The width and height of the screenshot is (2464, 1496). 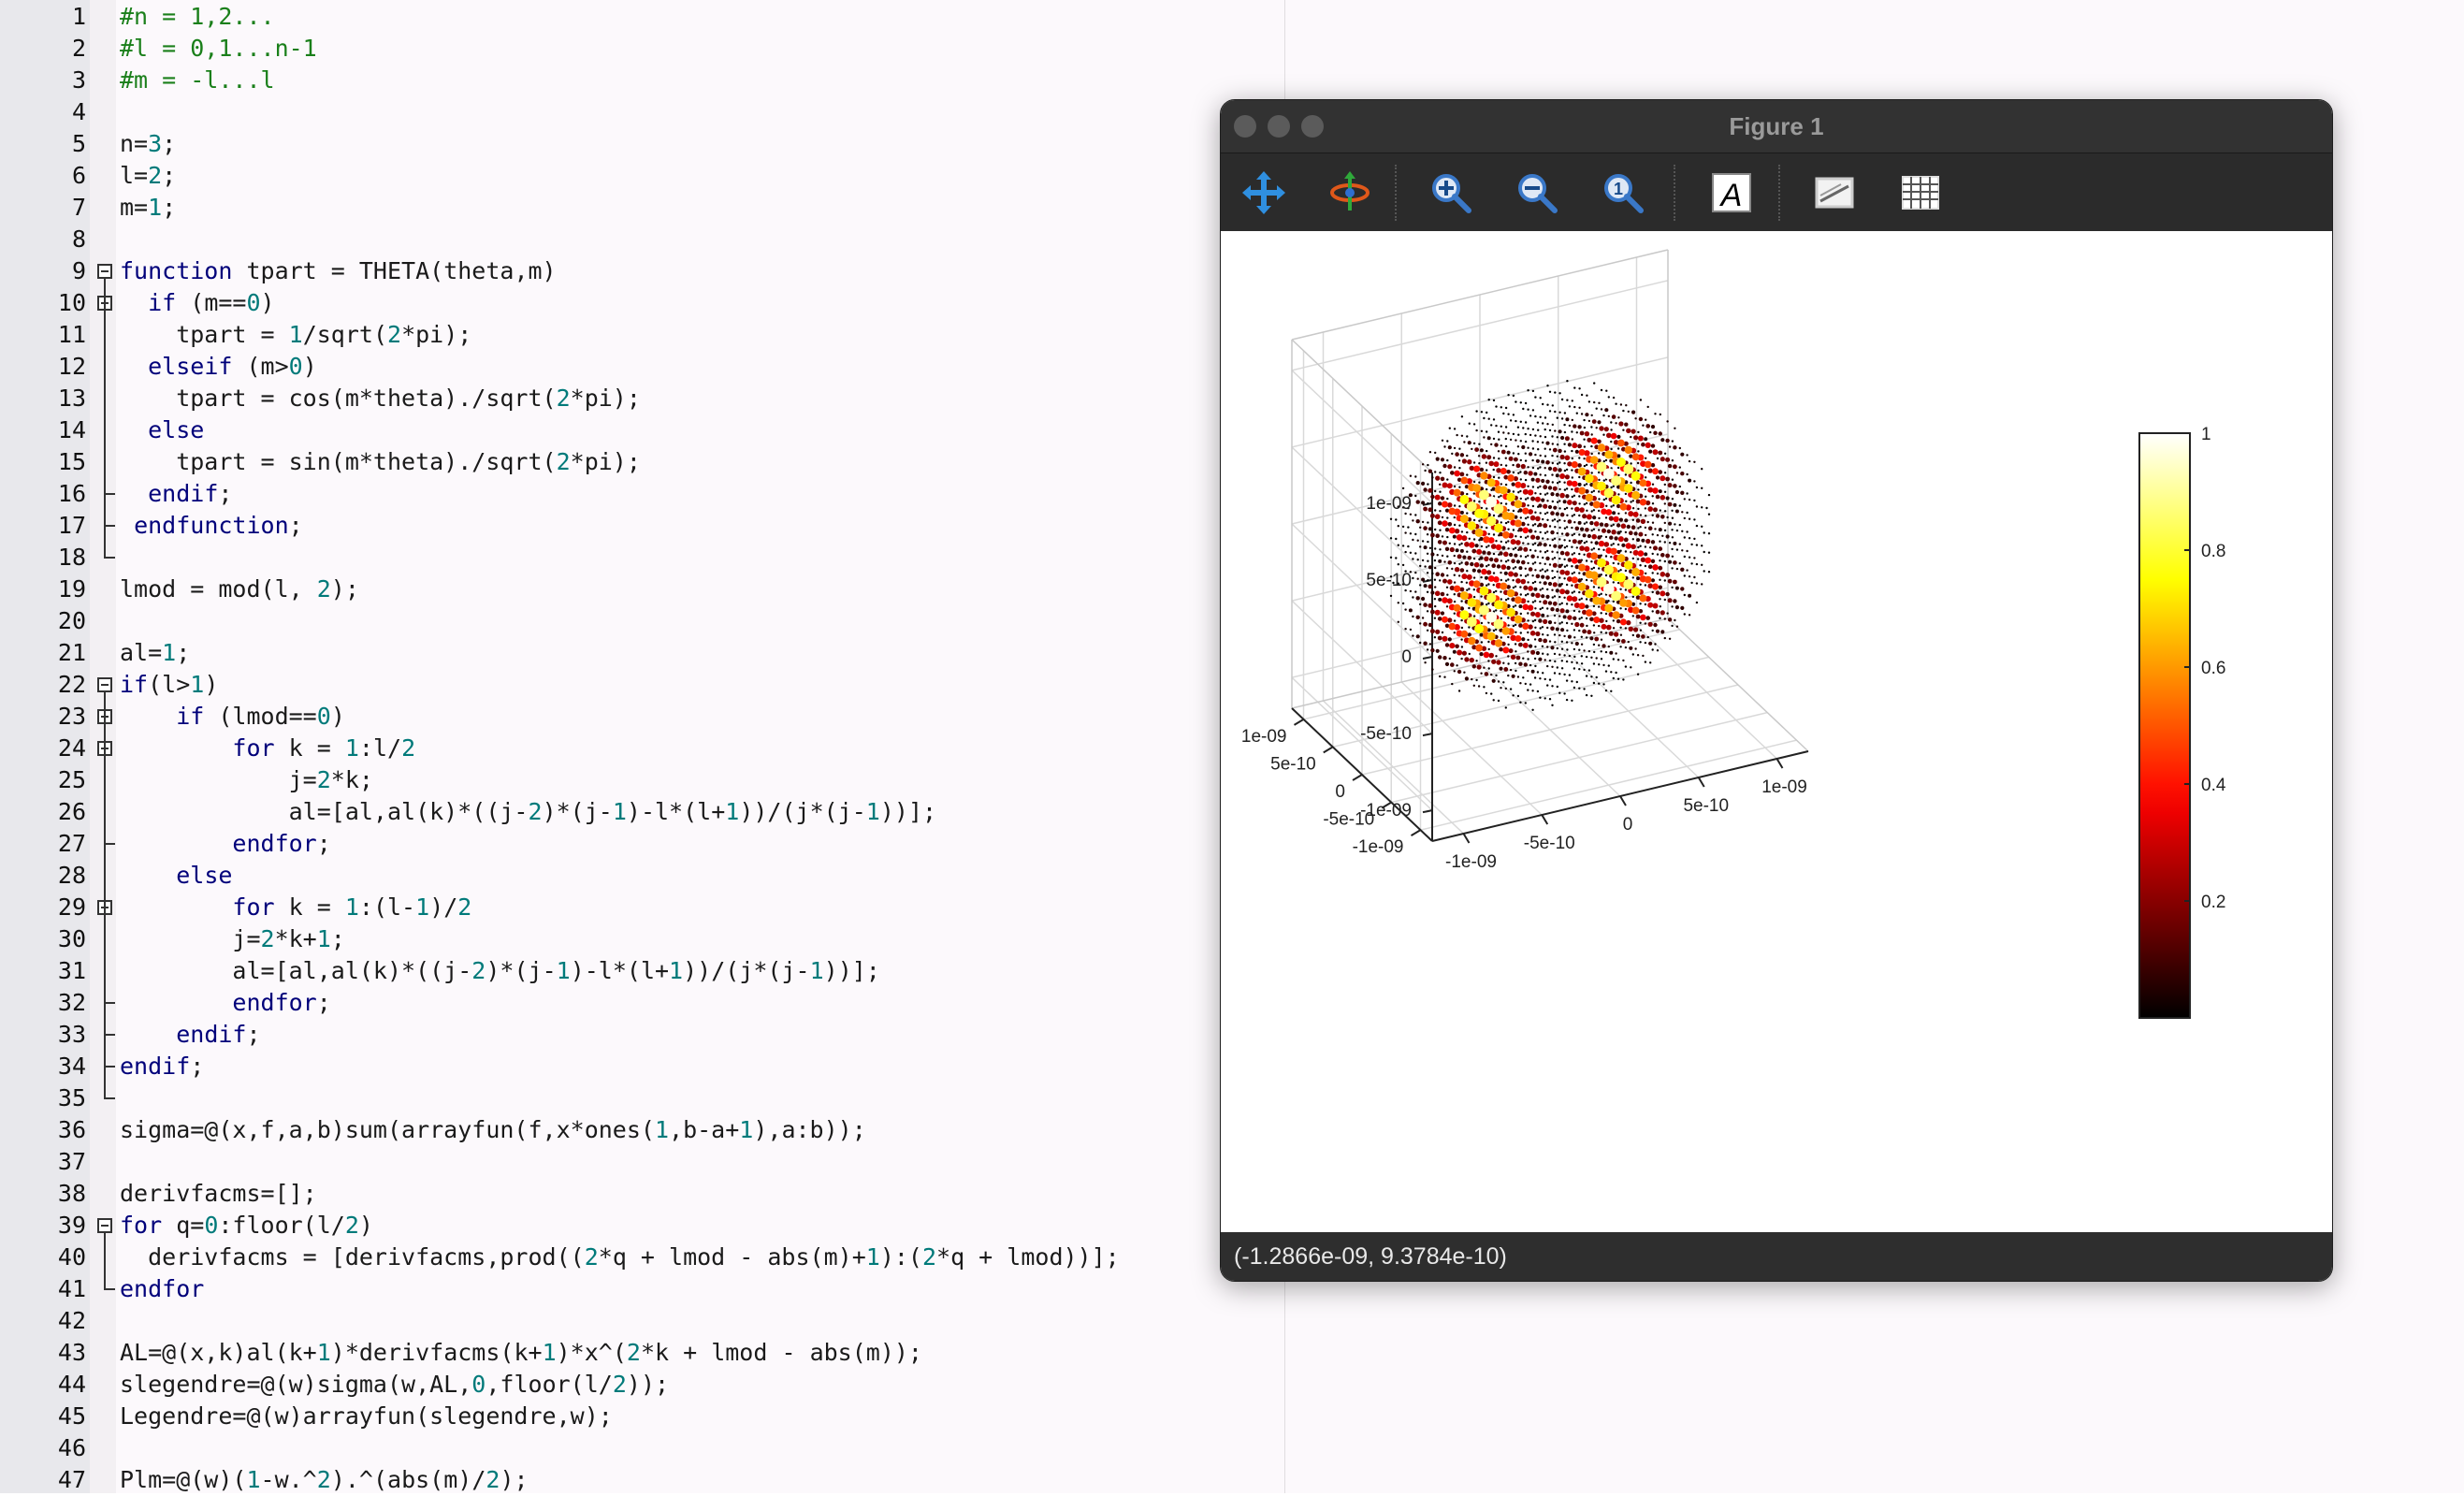 I want to click on code-line: slegendre=@(w)sigma(w,AL,0,floor(l/2));, so click(x=395, y=1384).